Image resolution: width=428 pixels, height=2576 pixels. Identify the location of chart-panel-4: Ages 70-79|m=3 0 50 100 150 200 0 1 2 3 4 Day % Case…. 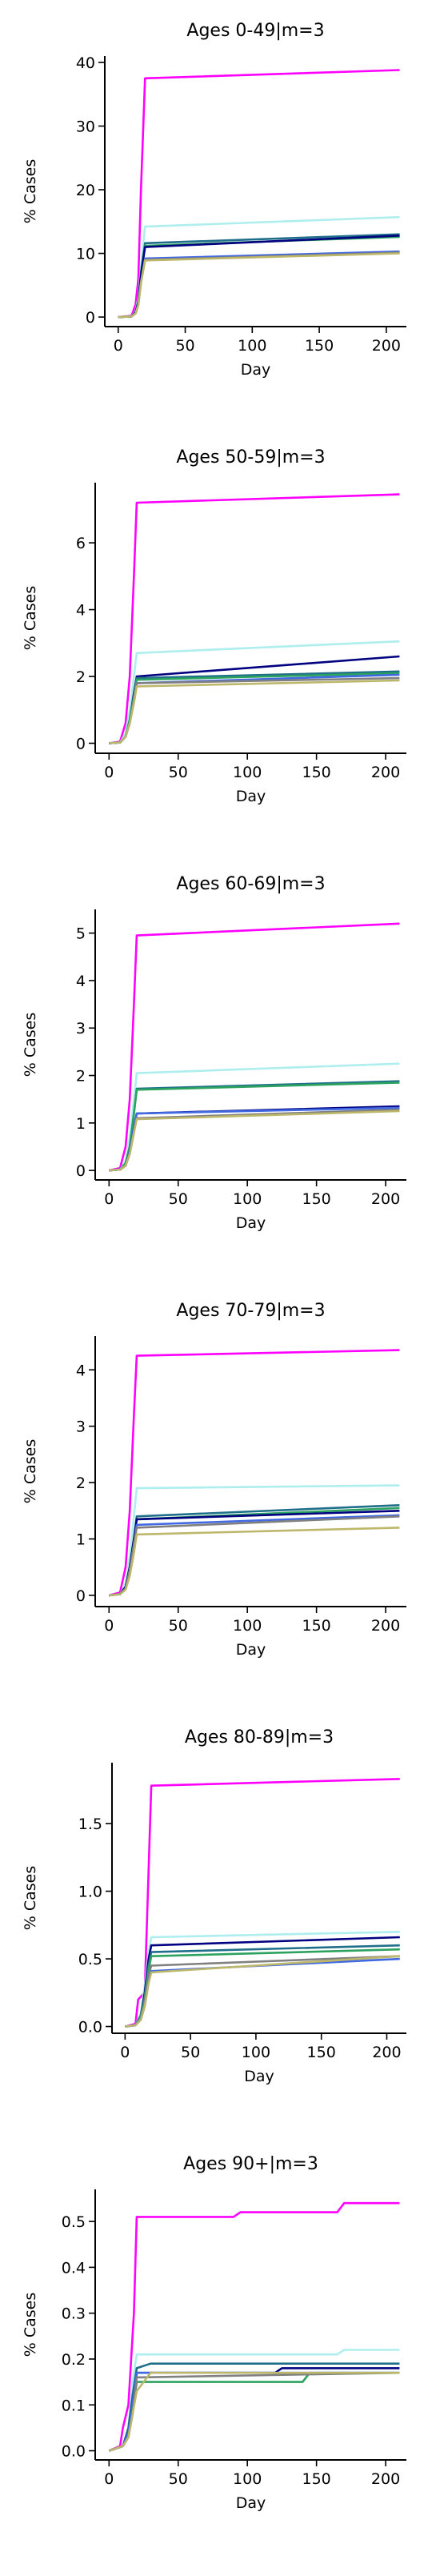
(214, 1480).